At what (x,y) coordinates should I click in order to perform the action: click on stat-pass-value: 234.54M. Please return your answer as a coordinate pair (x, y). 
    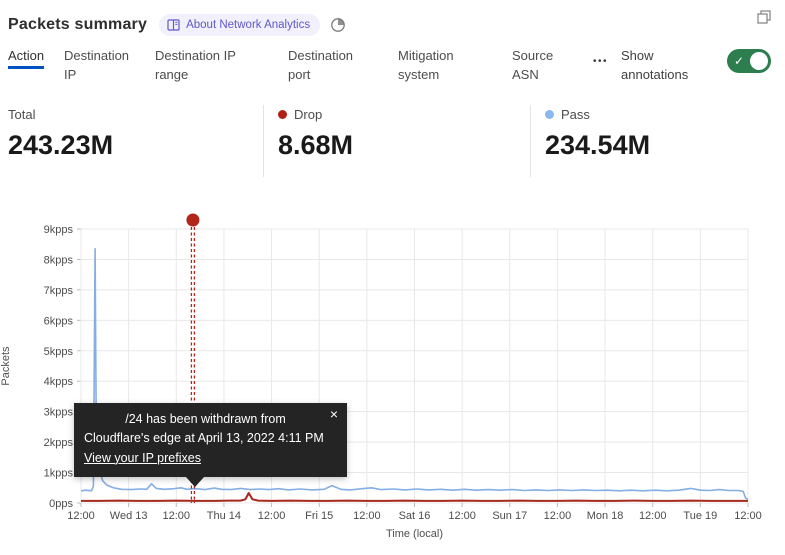
    Looking at the image, I should click on (598, 145).